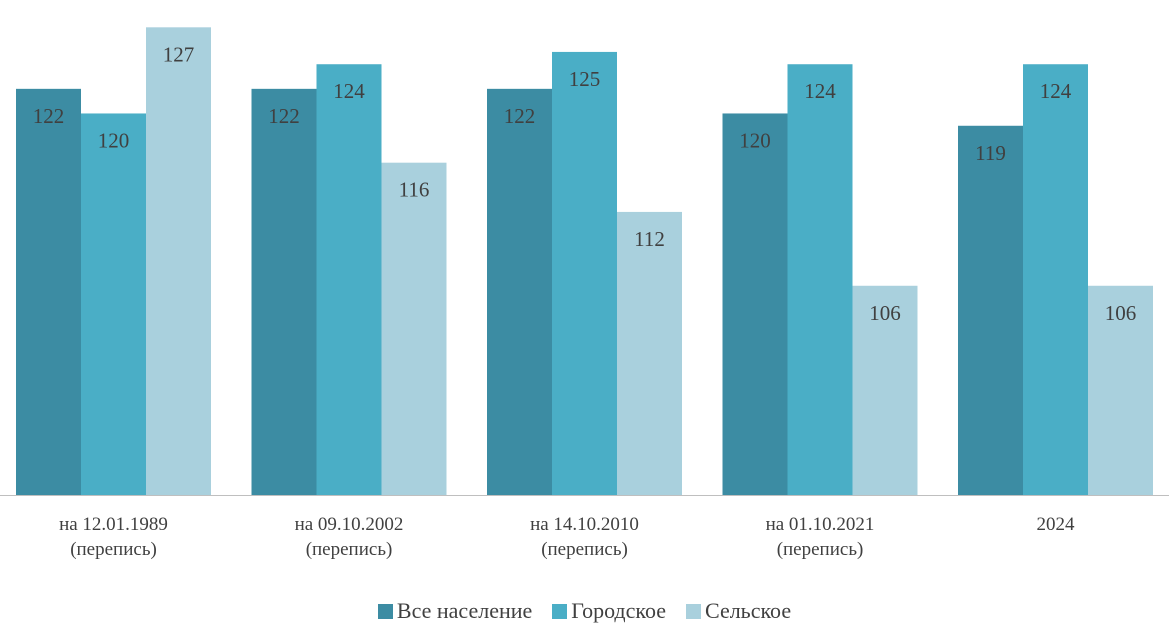 The image size is (1169, 625). I want to click on category-label-4-sub: (перепись), so click(820, 549).